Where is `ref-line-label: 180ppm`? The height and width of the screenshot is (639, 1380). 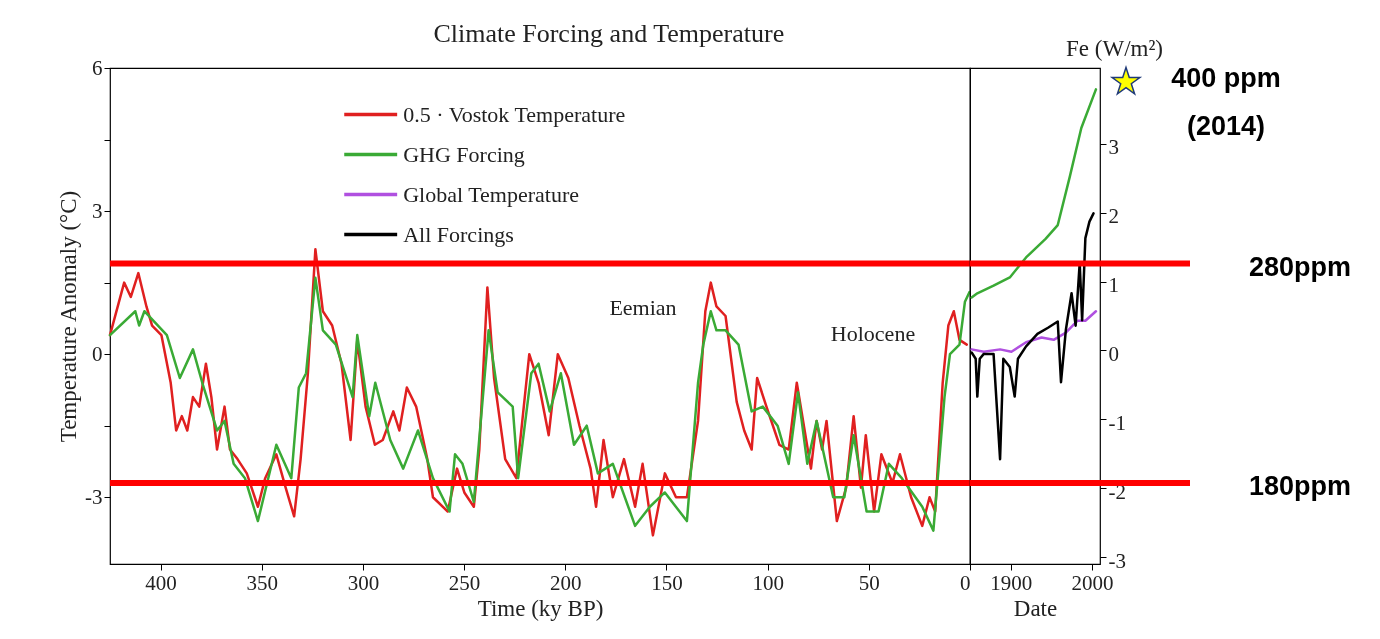
ref-line-label: 180ppm is located at coordinates (1300, 485).